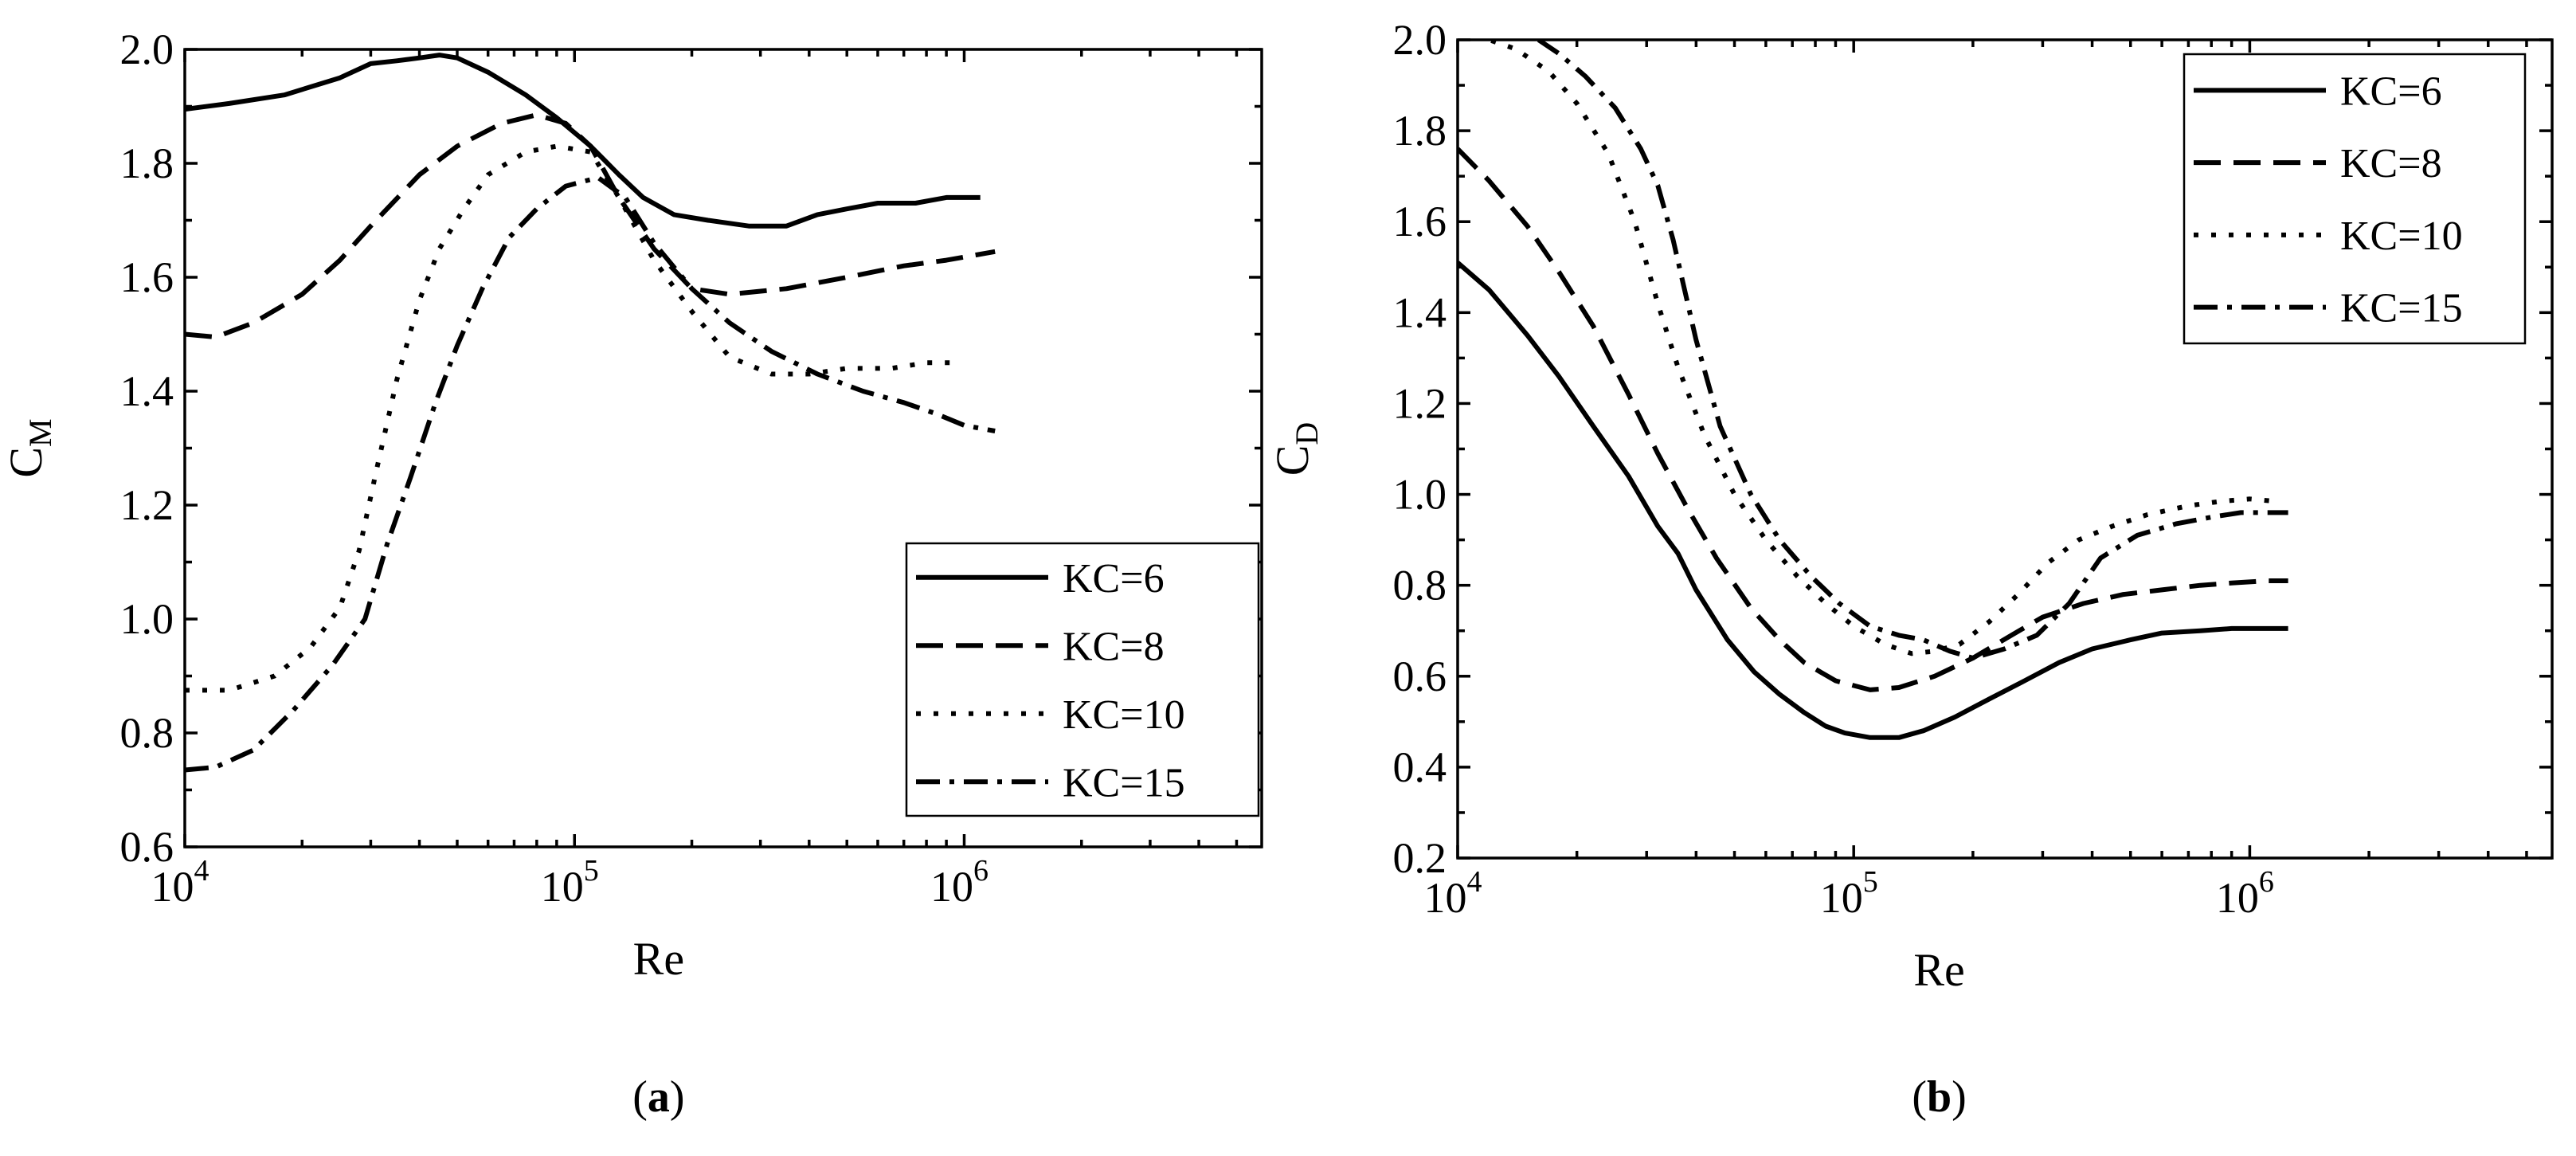  What do you see at coordinates (40, 432) in the screenshot?
I see `y-axis-subscript: M` at bounding box center [40, 432].